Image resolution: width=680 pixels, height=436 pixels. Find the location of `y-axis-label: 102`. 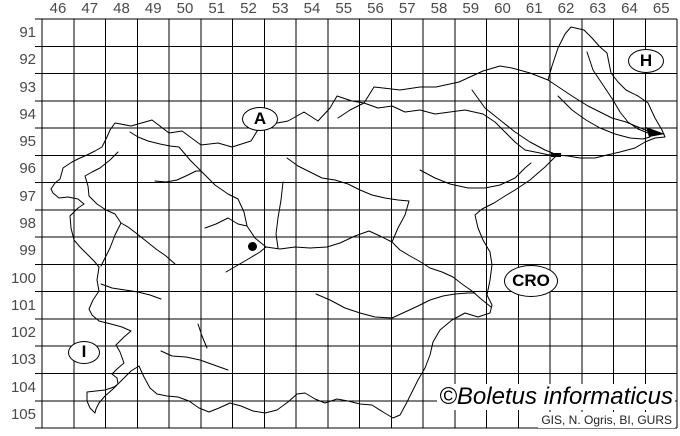

y-axis-label: 102 is located at coordinates (23, 333).